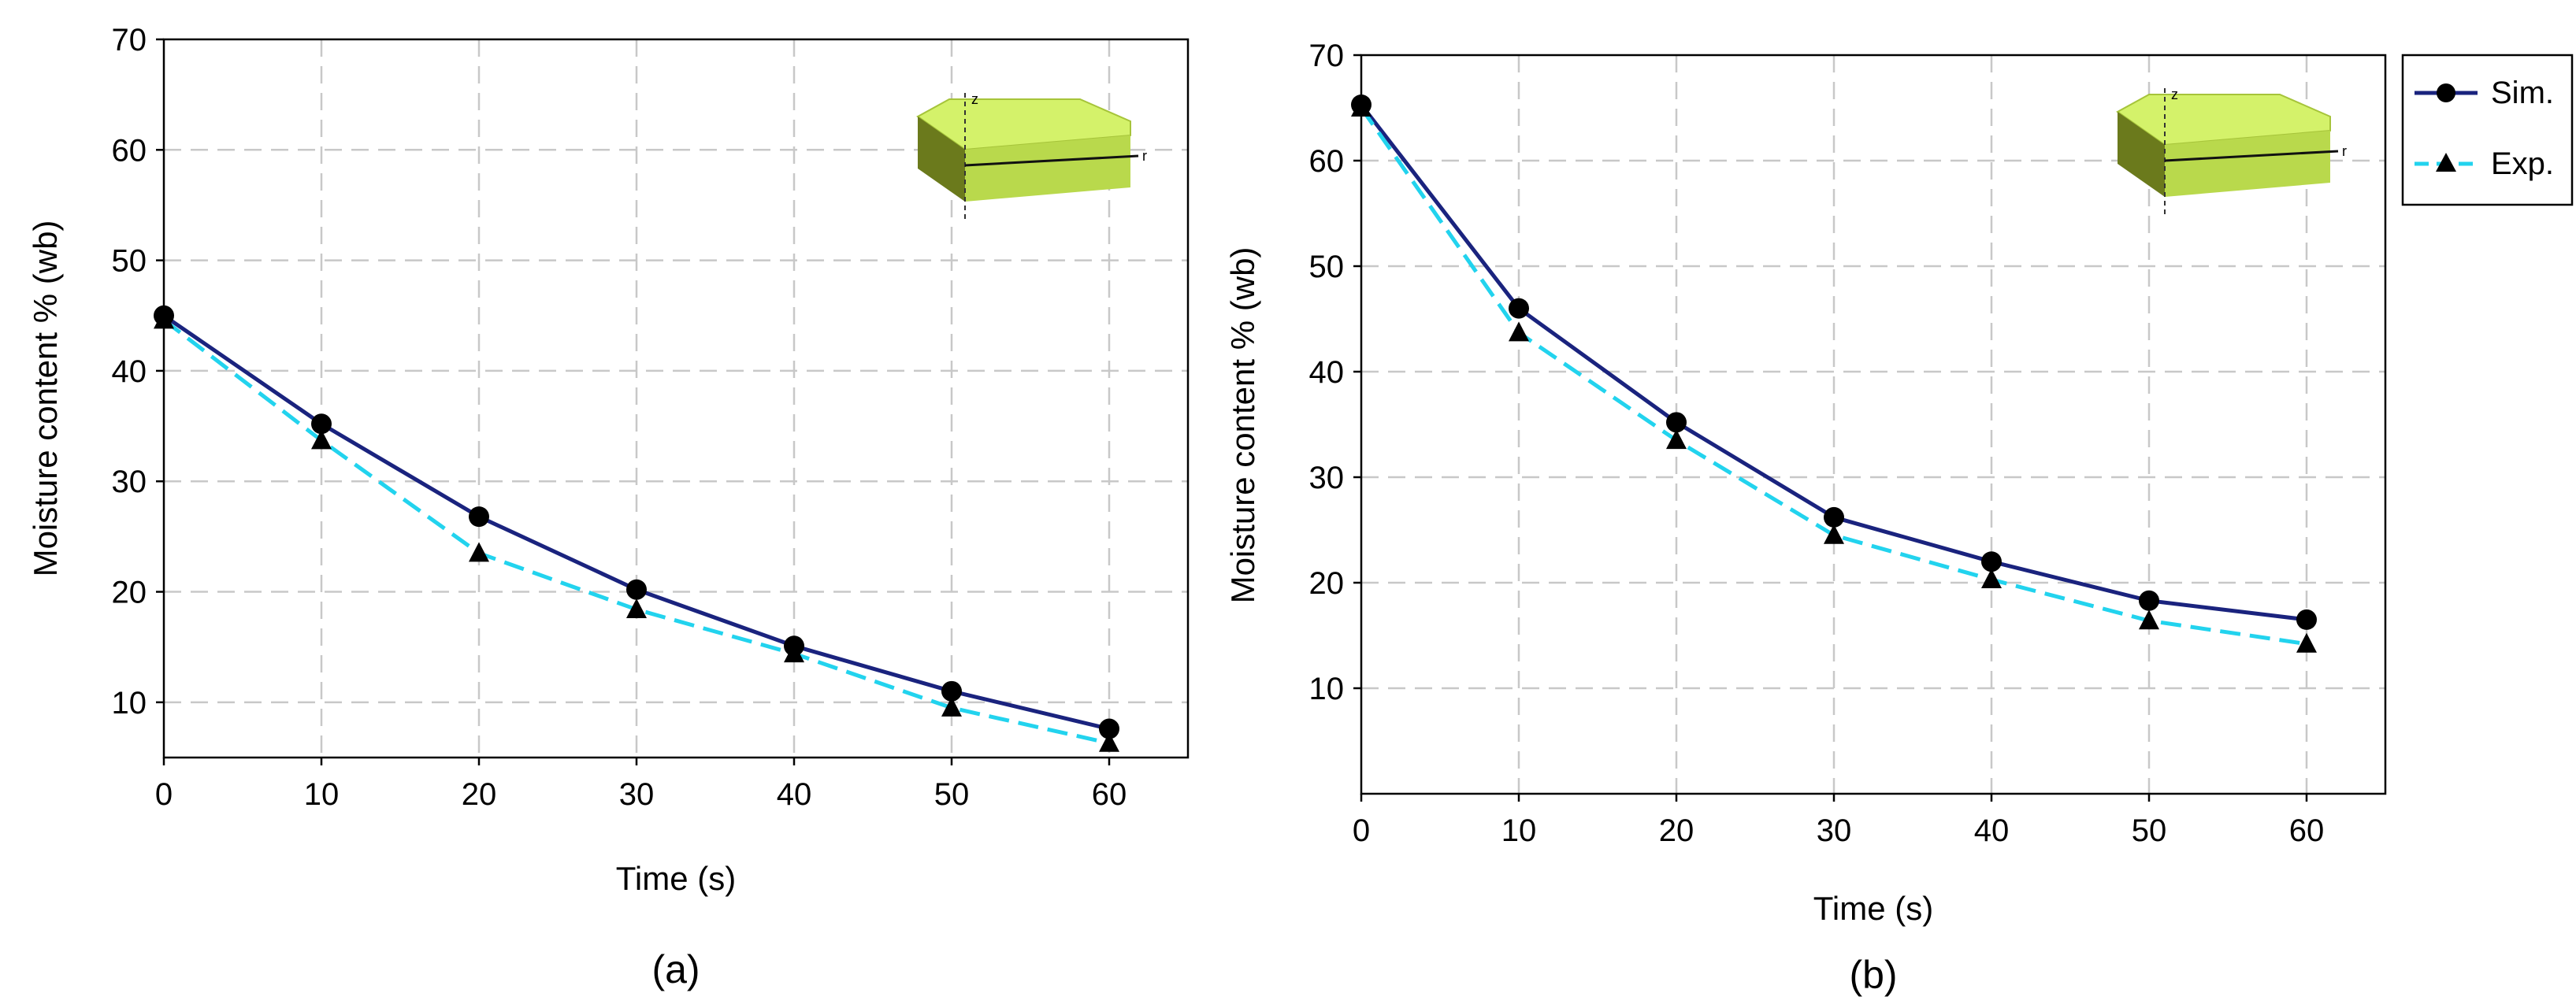 The image size is (2576, 1004). I want to click on panel-b-x-tick-label: 50, so click(2149, 831).